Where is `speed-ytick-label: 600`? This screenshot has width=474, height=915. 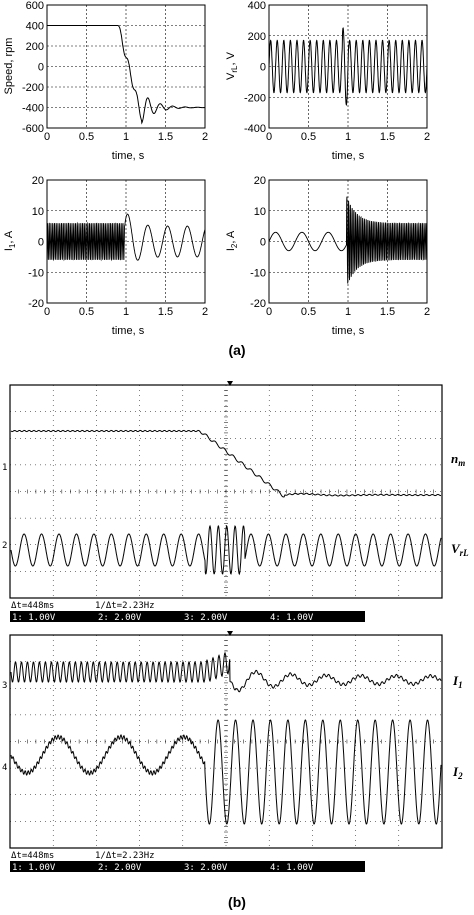
speed-ytick-label: 600 is located at coordinates (35, 6).